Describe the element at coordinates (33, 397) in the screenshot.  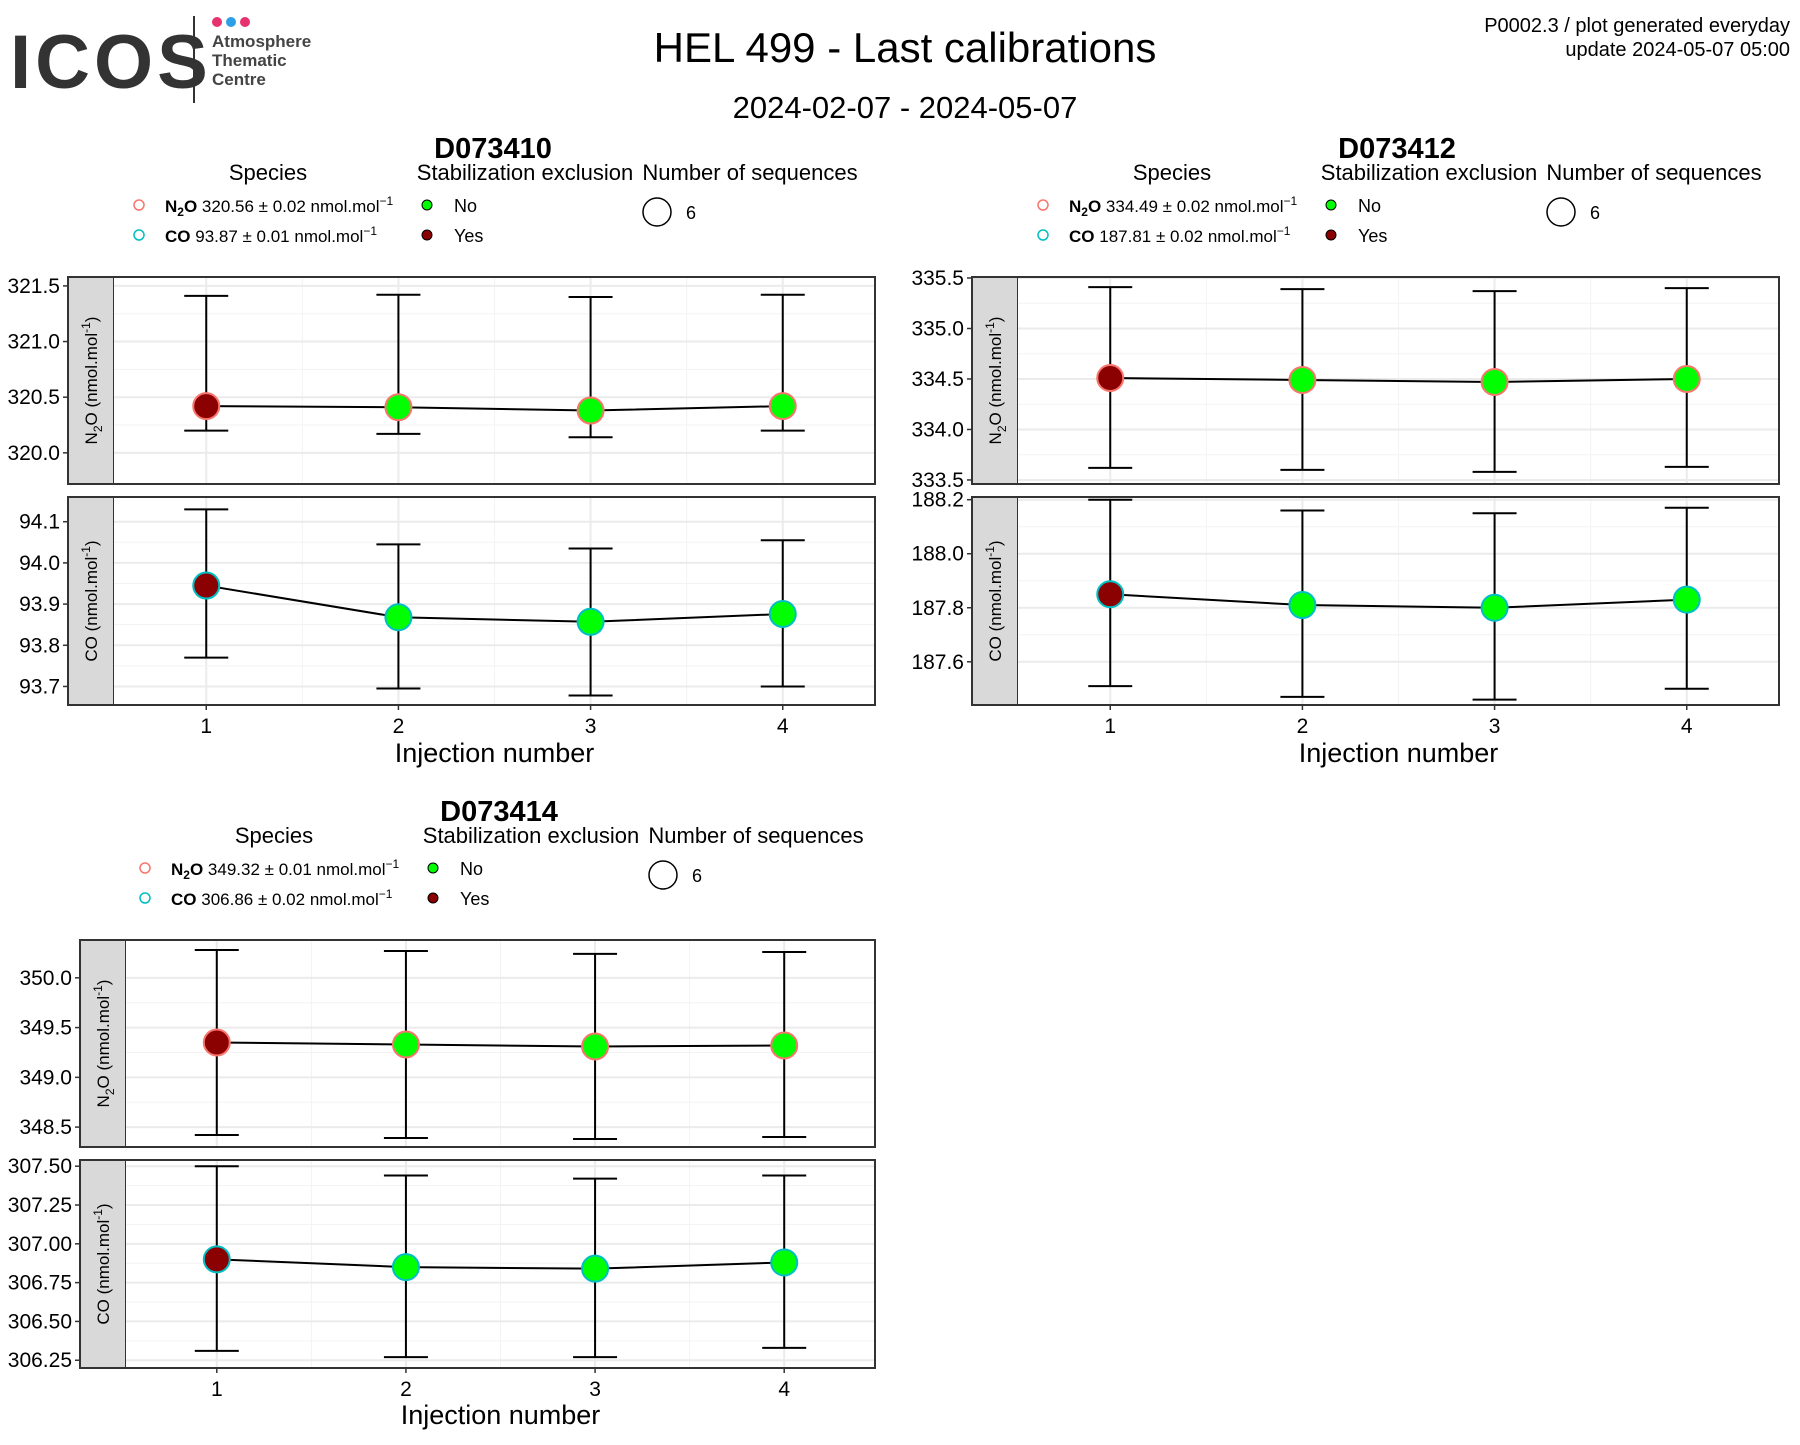
I see `y-tick-label: 320.5` at that location.